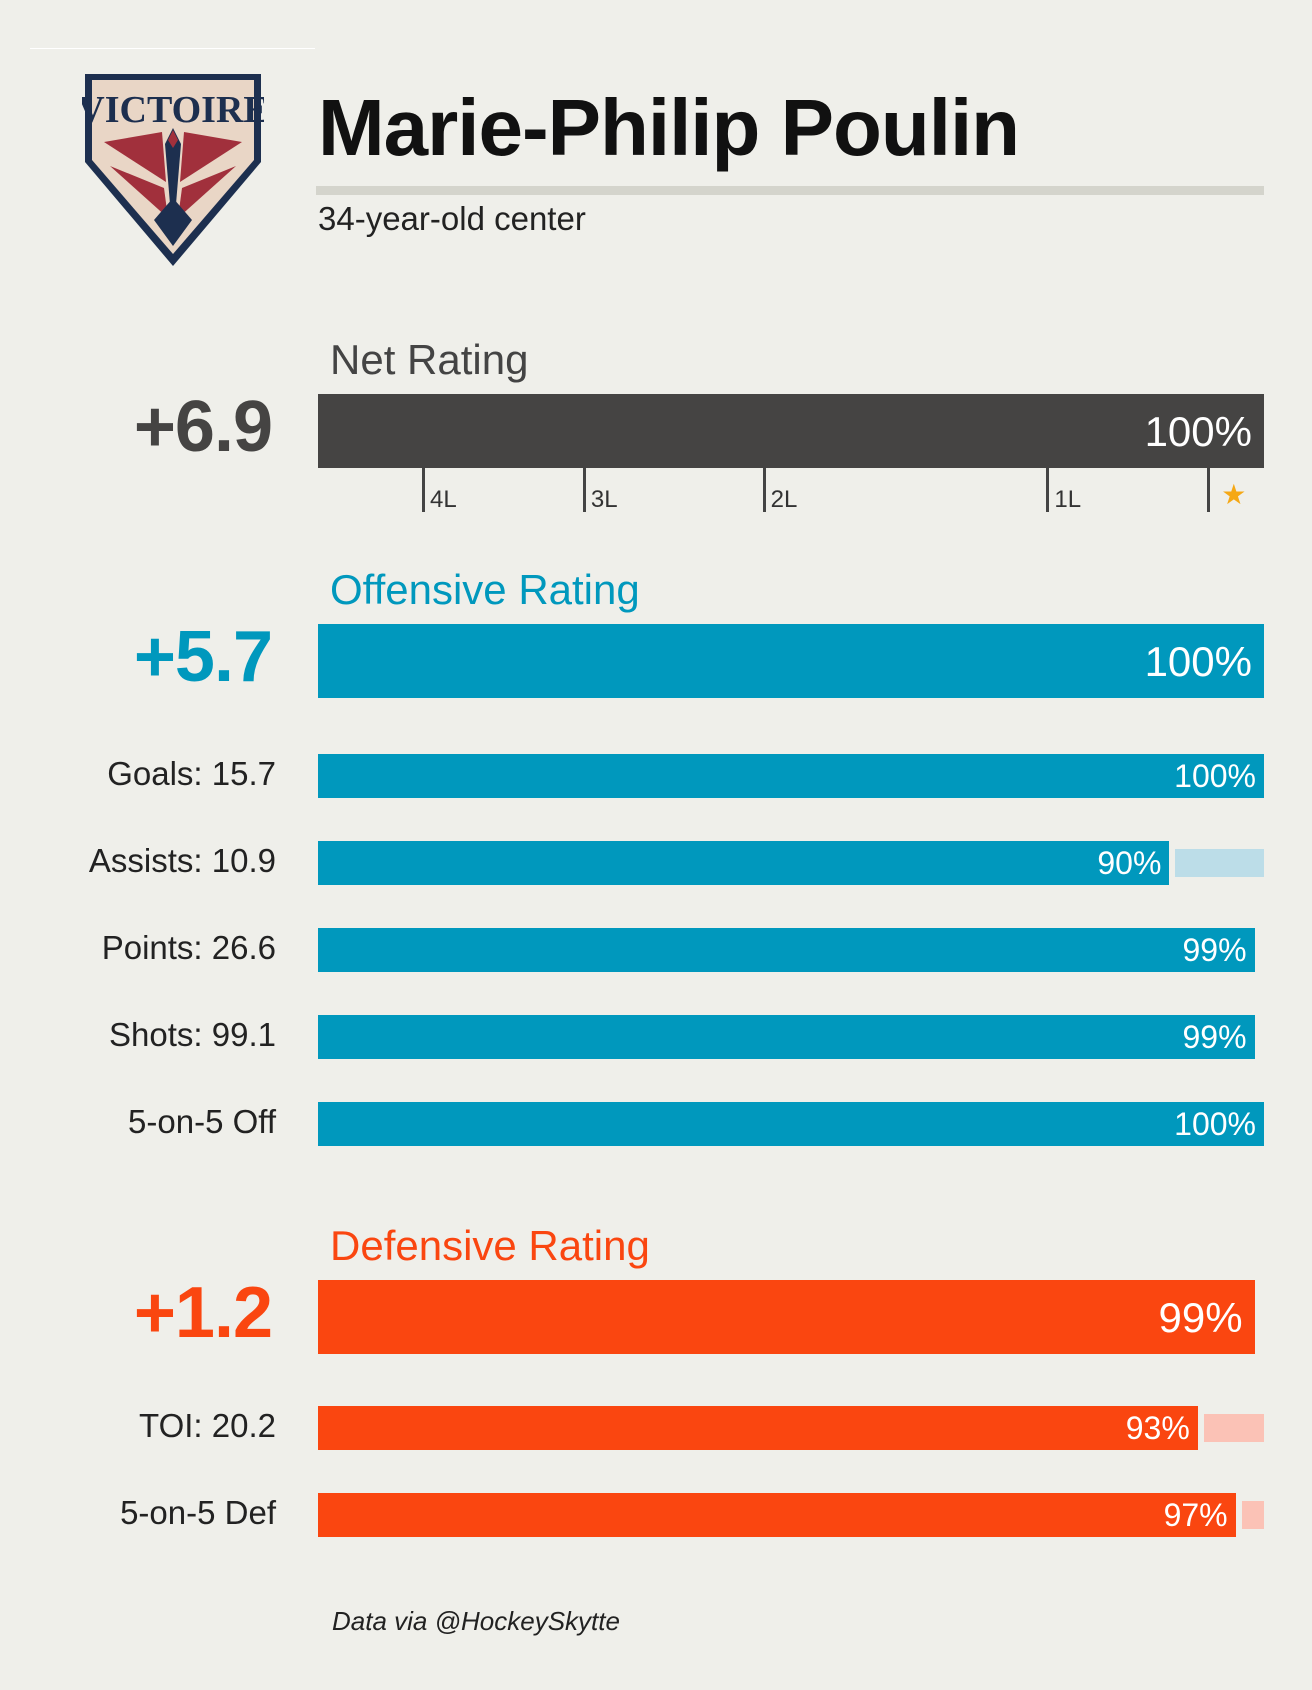 The image size is (1312, 1690). Describe the element at coordinates (191, 773) in the screenshot. I see `component-label: Goals: 15.7` at that location.